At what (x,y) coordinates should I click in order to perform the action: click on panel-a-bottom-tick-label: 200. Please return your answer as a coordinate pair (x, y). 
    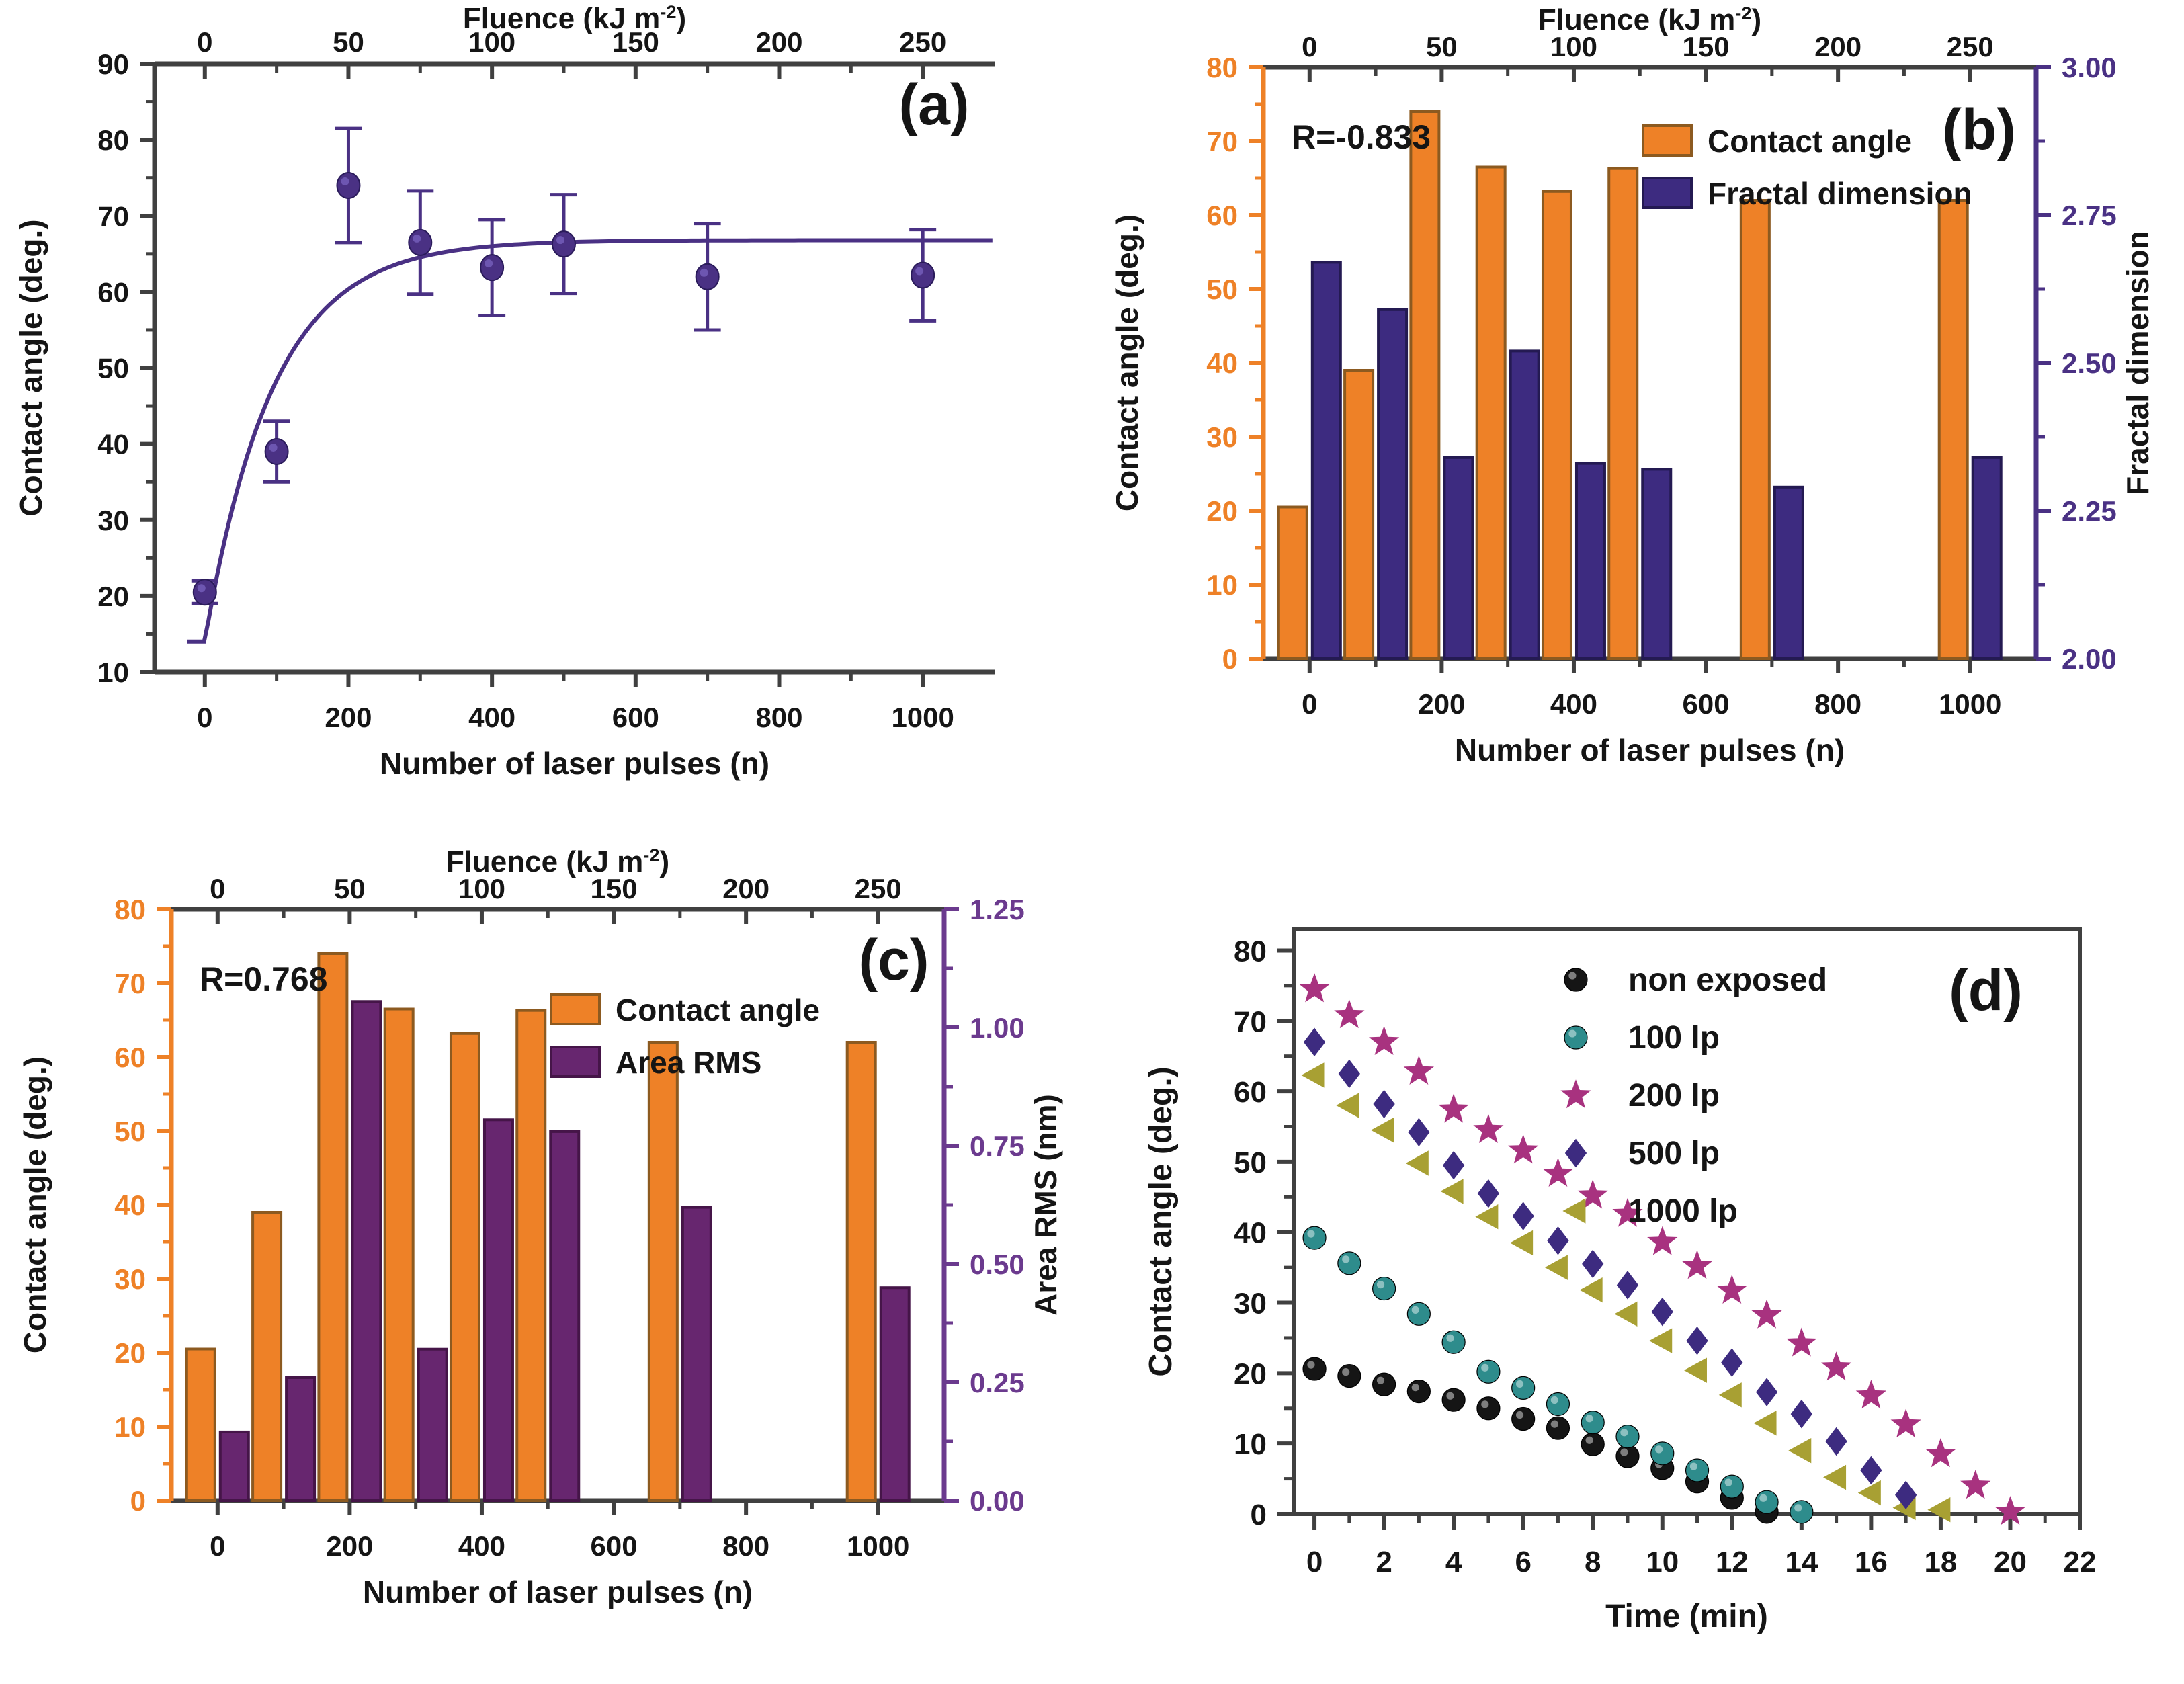
    Looking at the image, I should click on (348, 717).